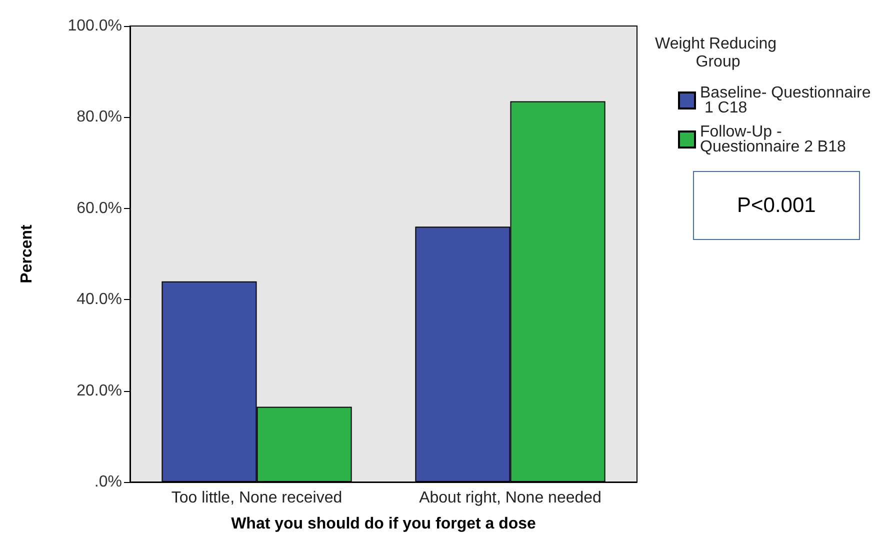  What do you see at coordinates (108, 482) in the screenshot?
I see `y-tick-label: .0%` at bounding box center [108, 482].